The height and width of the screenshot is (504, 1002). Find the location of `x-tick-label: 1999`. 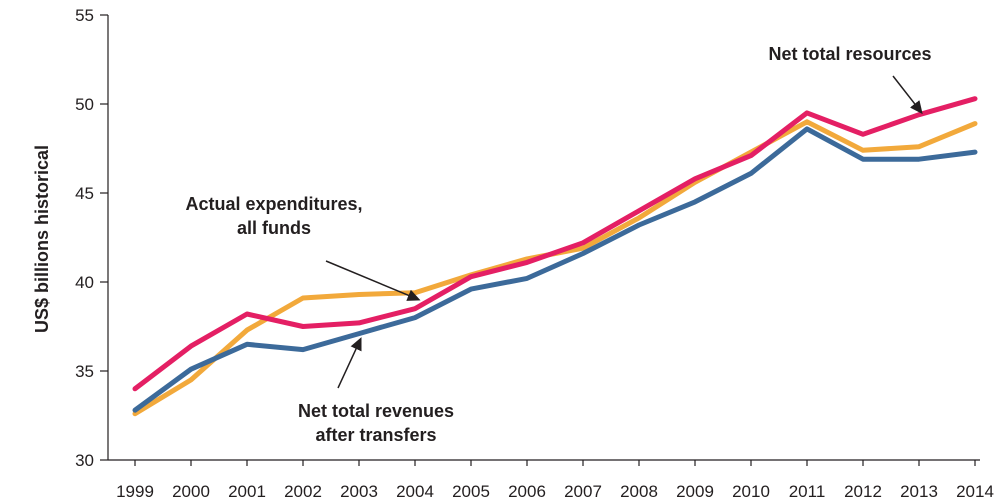

x-tick-label: 1999 is located at coordinates (135, 491).